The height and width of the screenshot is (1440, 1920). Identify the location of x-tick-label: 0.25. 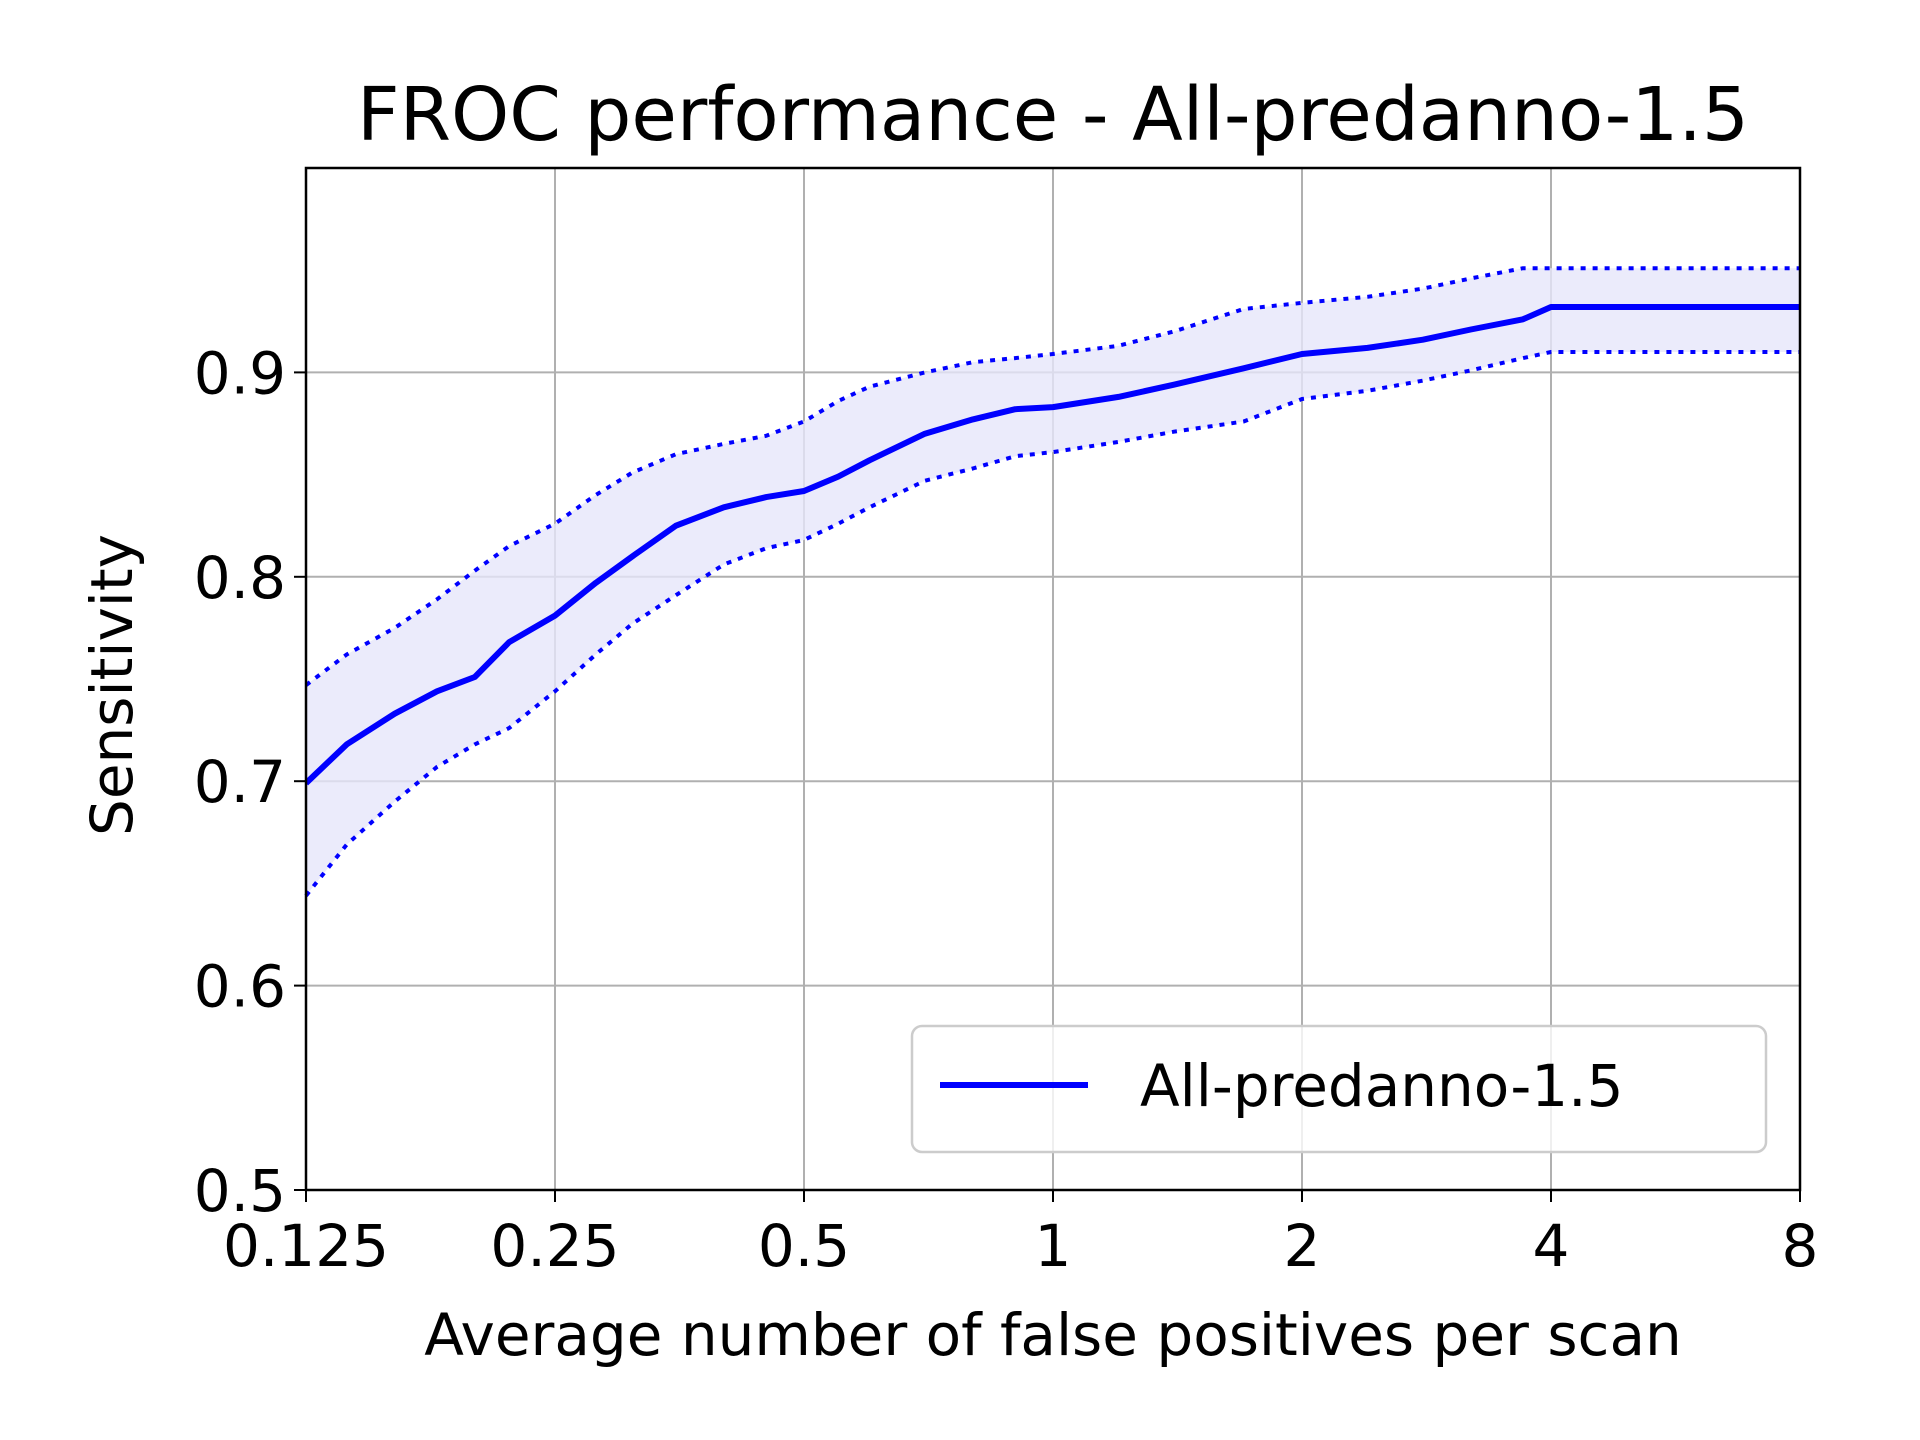
(554, 1246).